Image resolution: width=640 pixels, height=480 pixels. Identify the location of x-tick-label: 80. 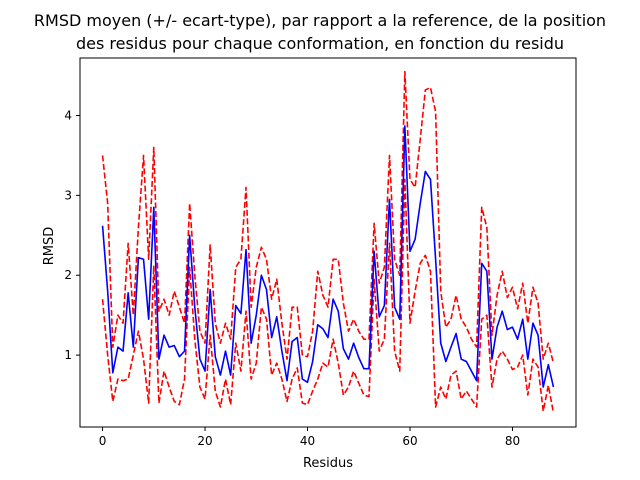
(512, 441).